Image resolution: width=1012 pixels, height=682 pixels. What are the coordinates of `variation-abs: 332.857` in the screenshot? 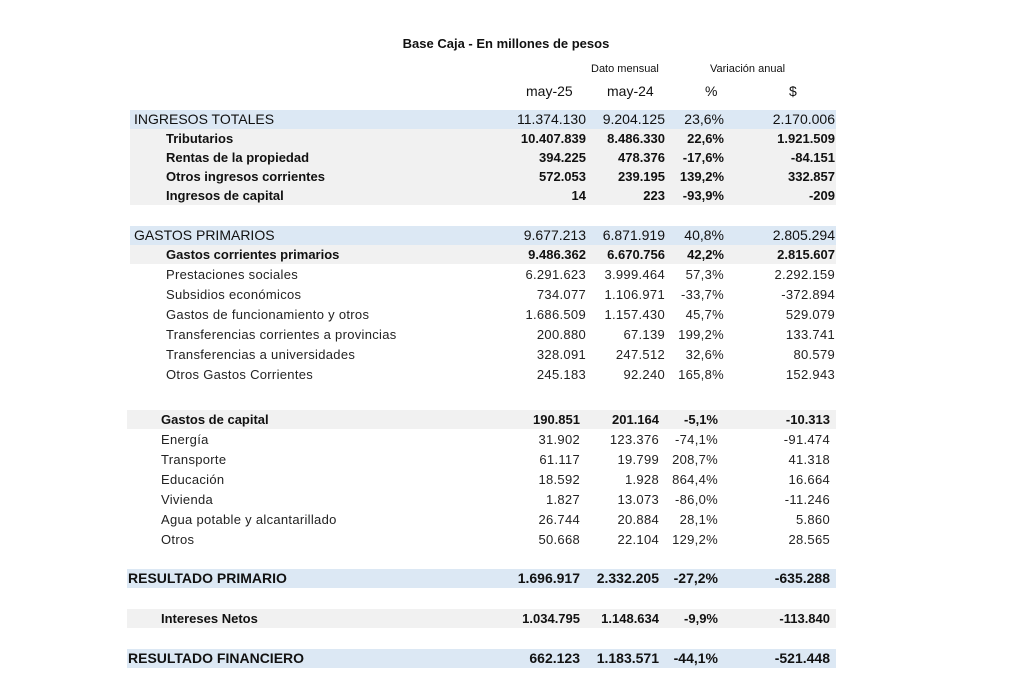 It's located at (811, 176).